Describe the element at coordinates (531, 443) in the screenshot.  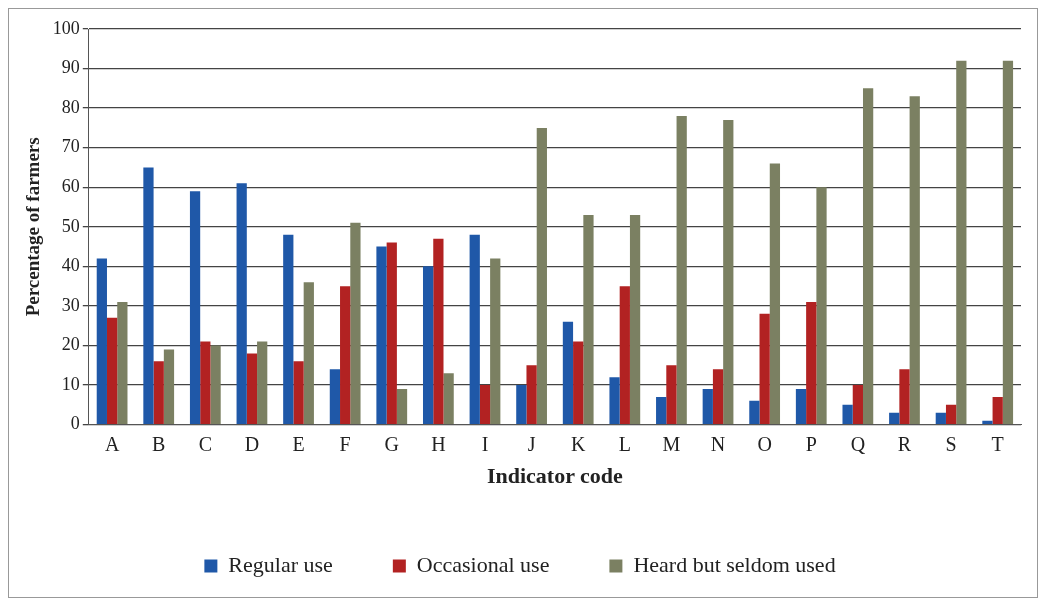
I see `x-tick-label: J` at that location.